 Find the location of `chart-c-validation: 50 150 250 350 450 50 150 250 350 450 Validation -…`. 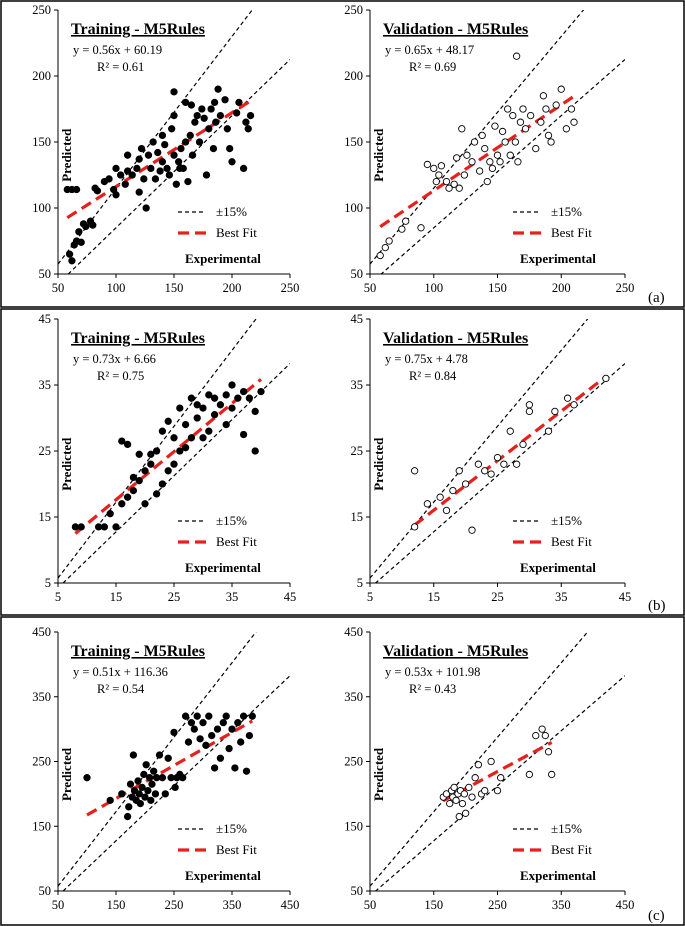

chart-c-validation: 50 150 250 350 450 50 150 250 350 450 Validation -… is located at coordinates (489, 768).